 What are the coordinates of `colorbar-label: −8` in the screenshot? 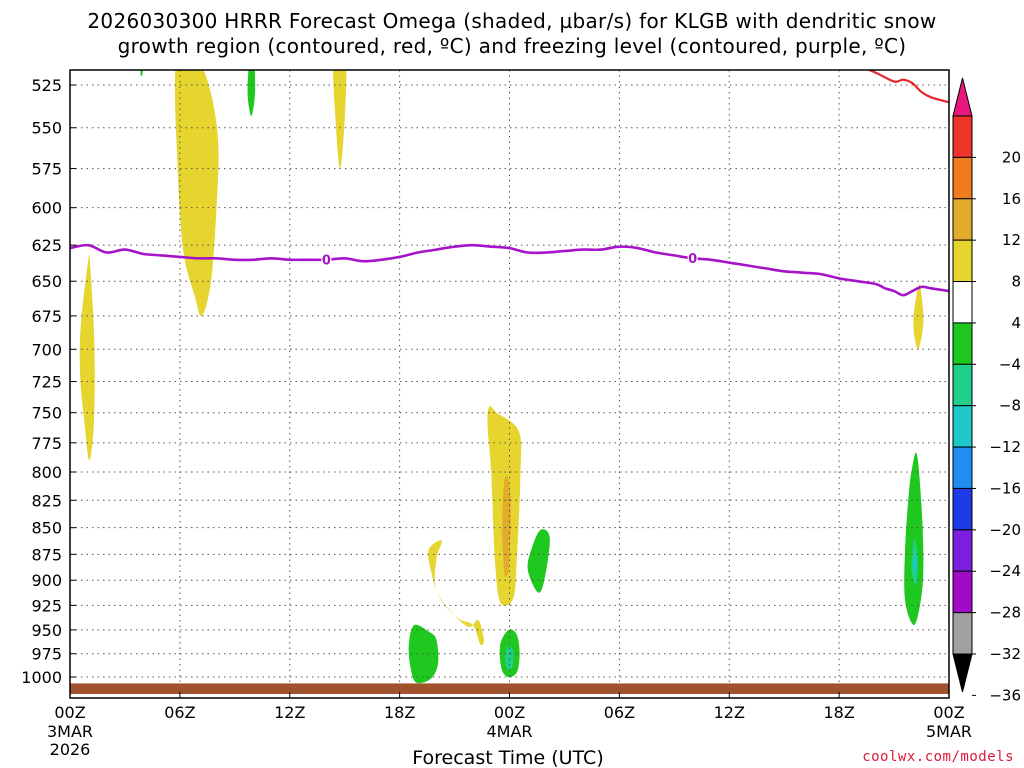 It's located at (1010, 406).